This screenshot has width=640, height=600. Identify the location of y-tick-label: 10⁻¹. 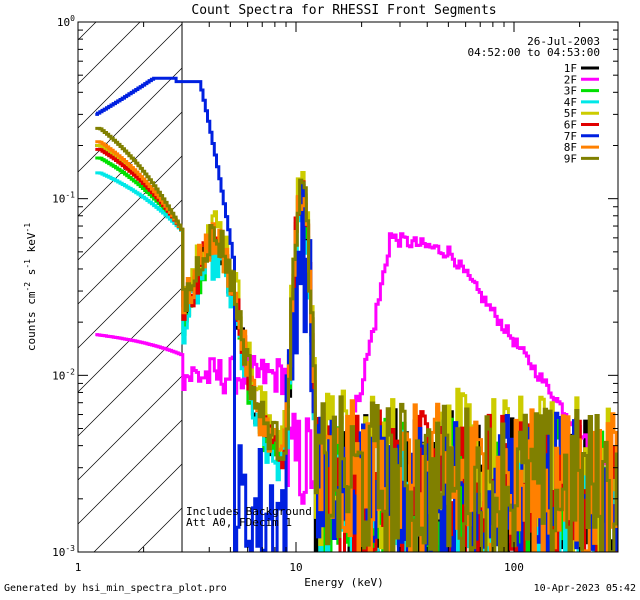
(63, 198).